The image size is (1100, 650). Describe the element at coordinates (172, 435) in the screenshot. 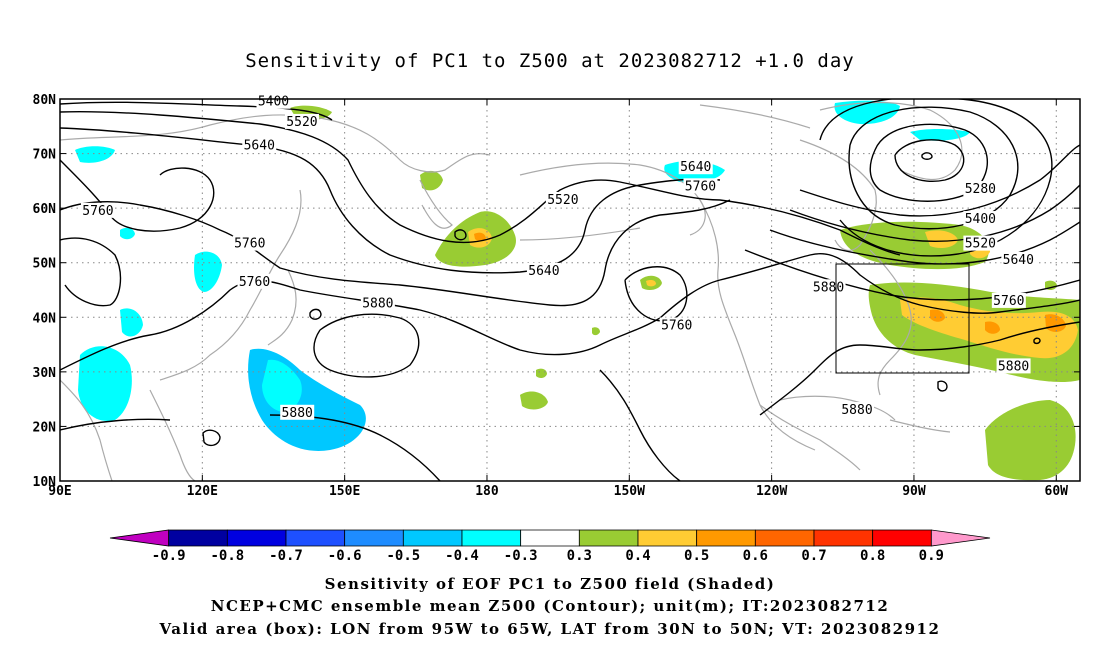

I see `coastline-indochina` at that location.